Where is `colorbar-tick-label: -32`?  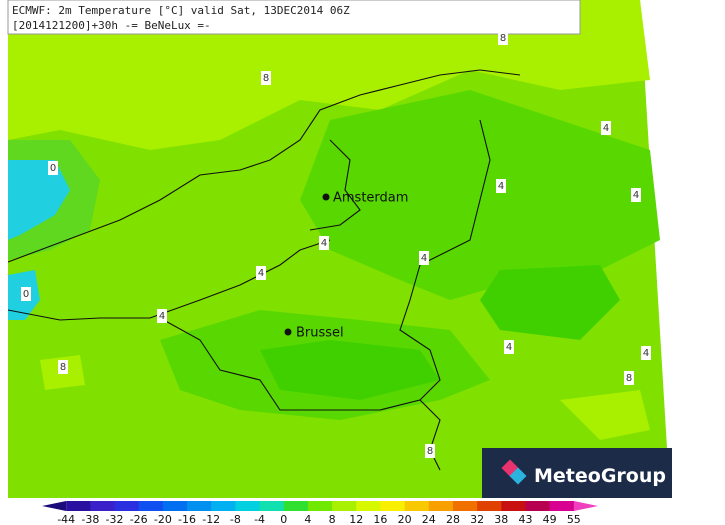
colorbar-tick-label: -32 is located at coordinates (115, 519).